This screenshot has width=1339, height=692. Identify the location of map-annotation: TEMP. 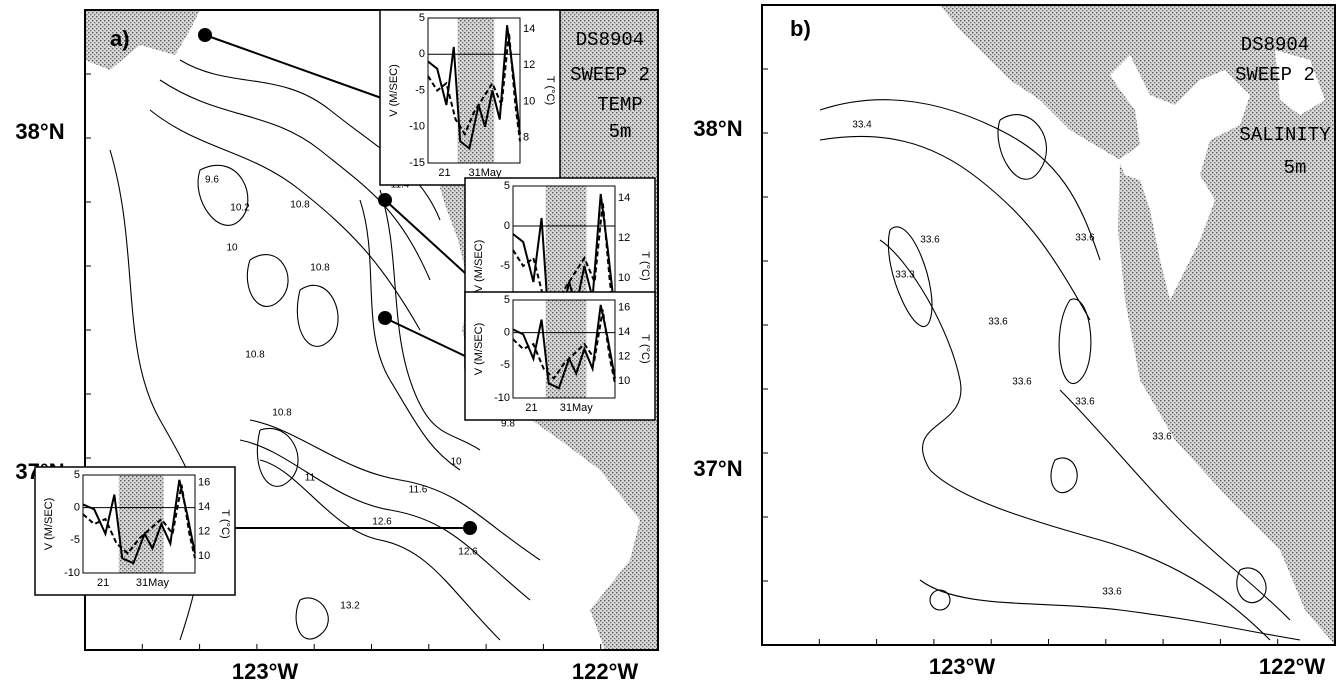
(620, 105).